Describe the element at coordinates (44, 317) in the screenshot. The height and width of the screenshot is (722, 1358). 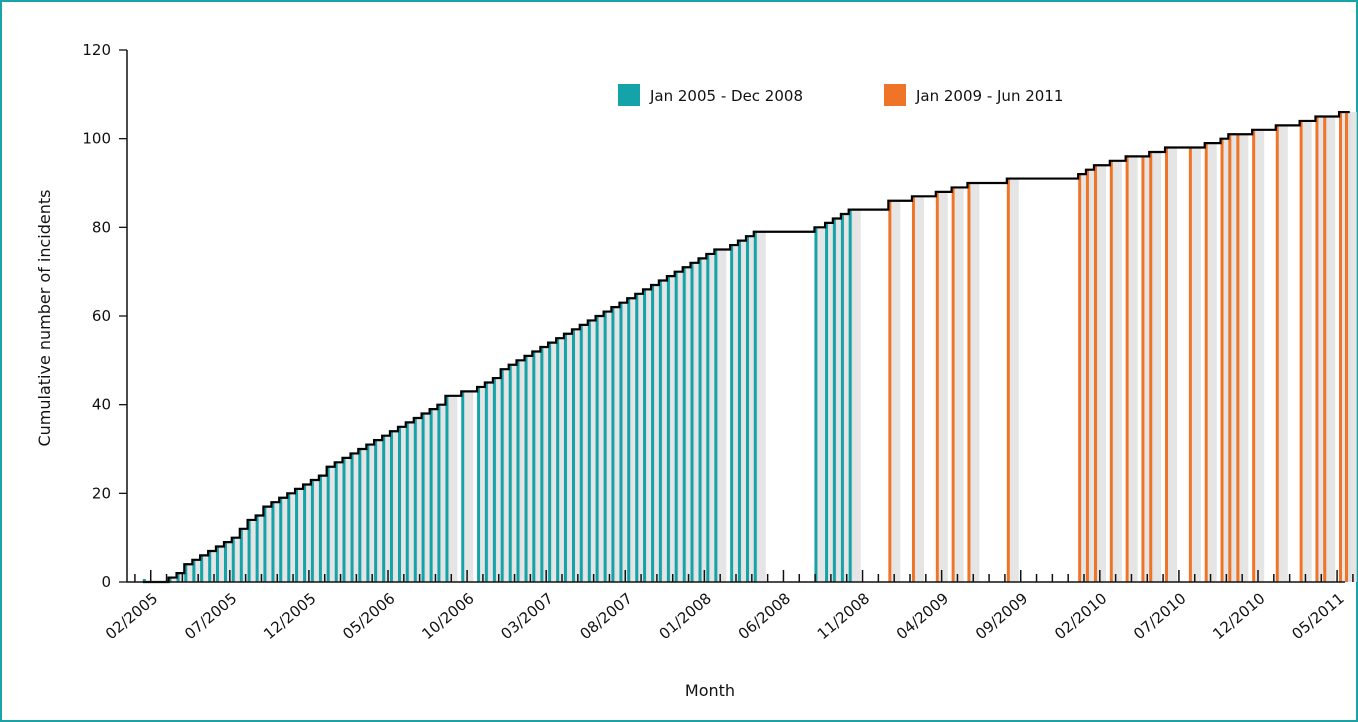
I see `y-axis-title: Cumulative number of incidents` at that location.